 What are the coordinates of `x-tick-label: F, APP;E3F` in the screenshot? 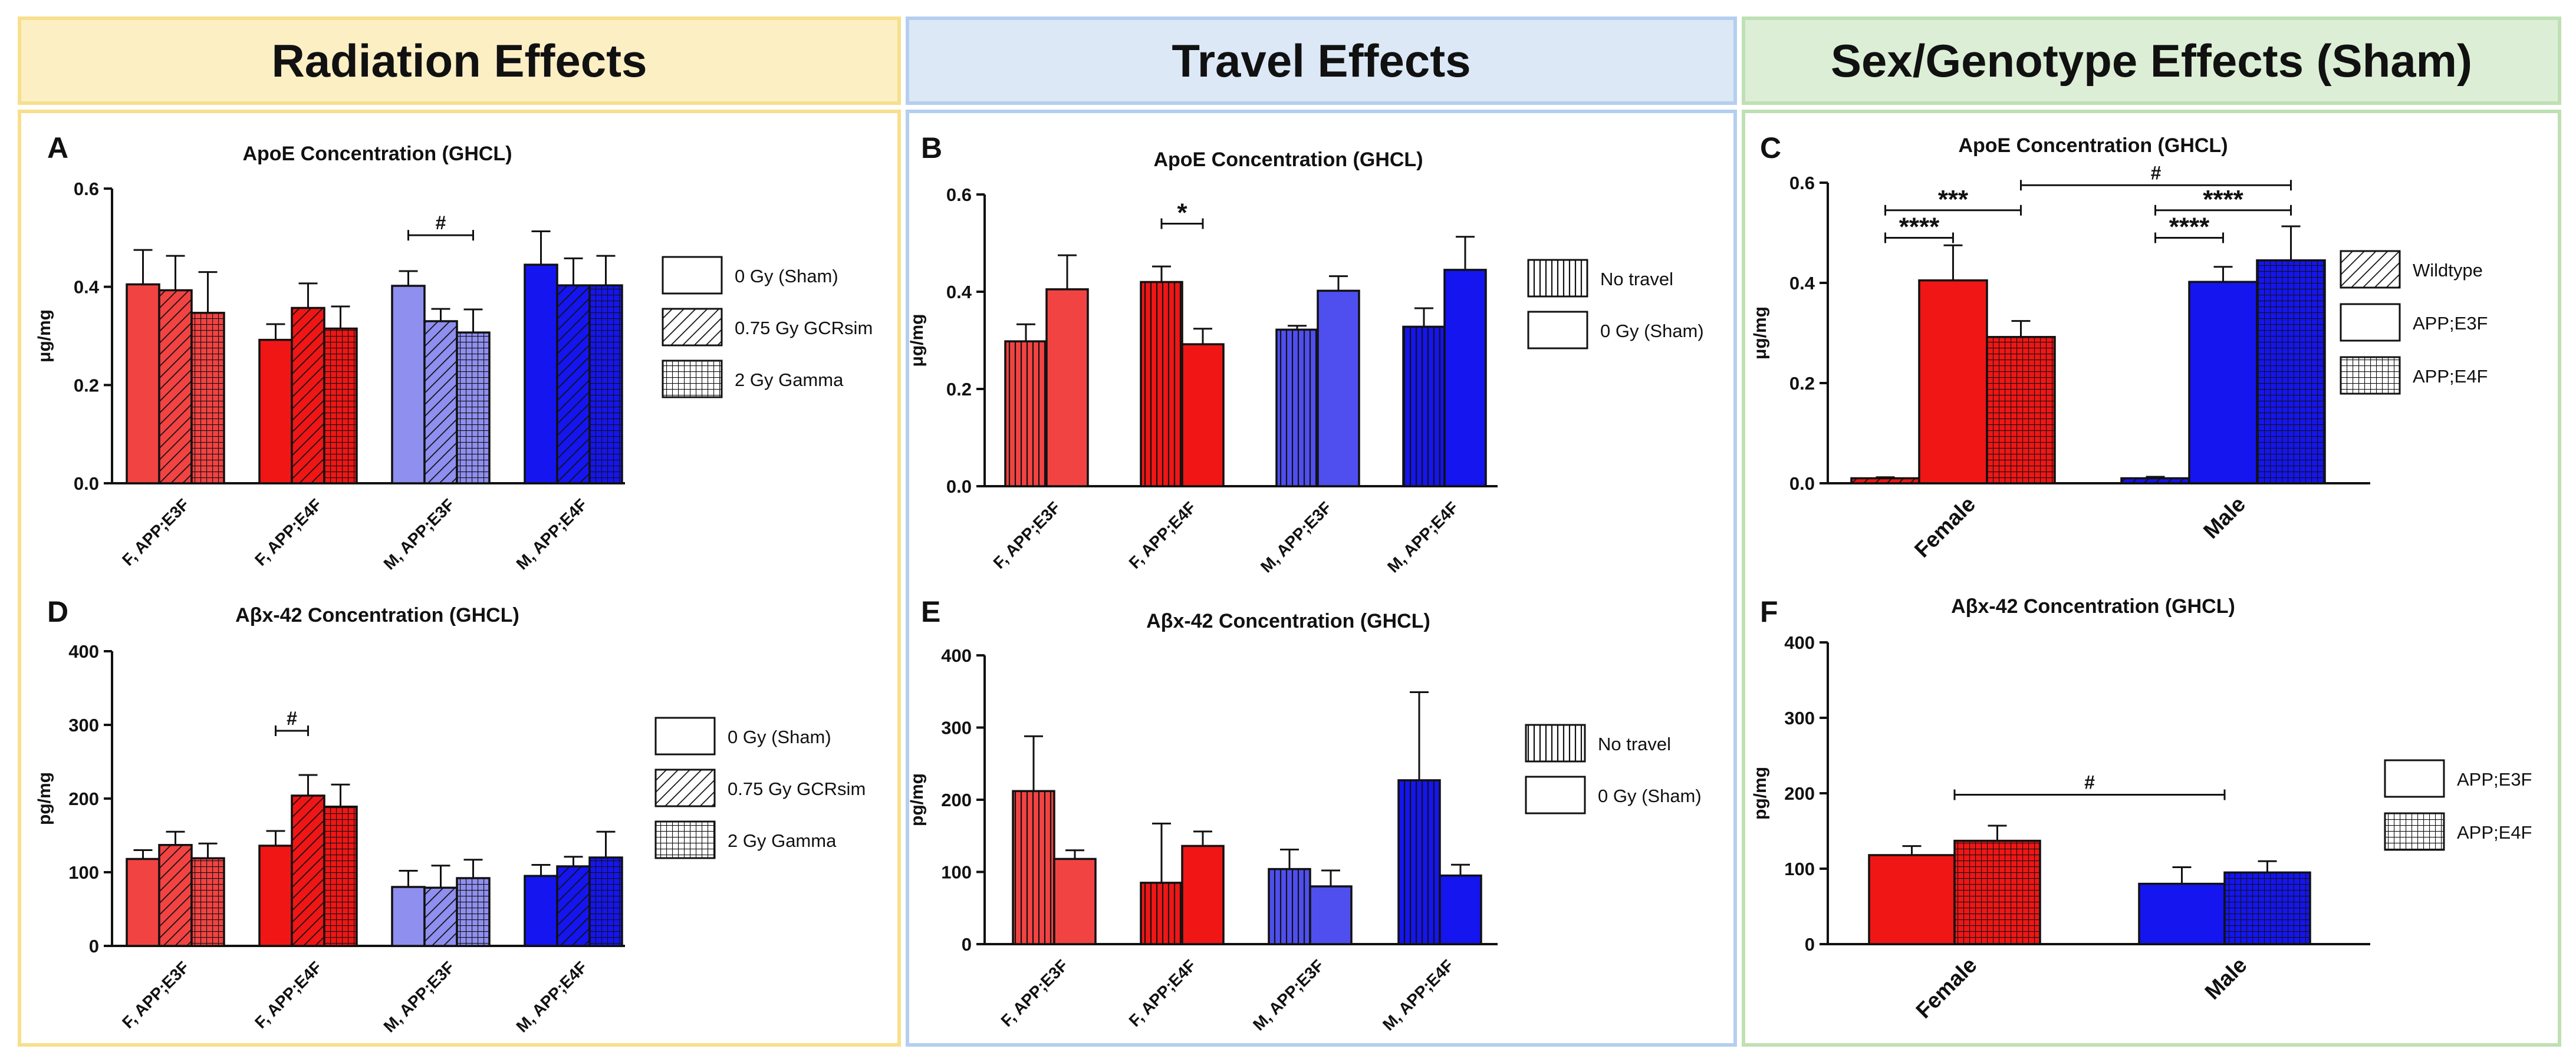 It's located at (156, 532).